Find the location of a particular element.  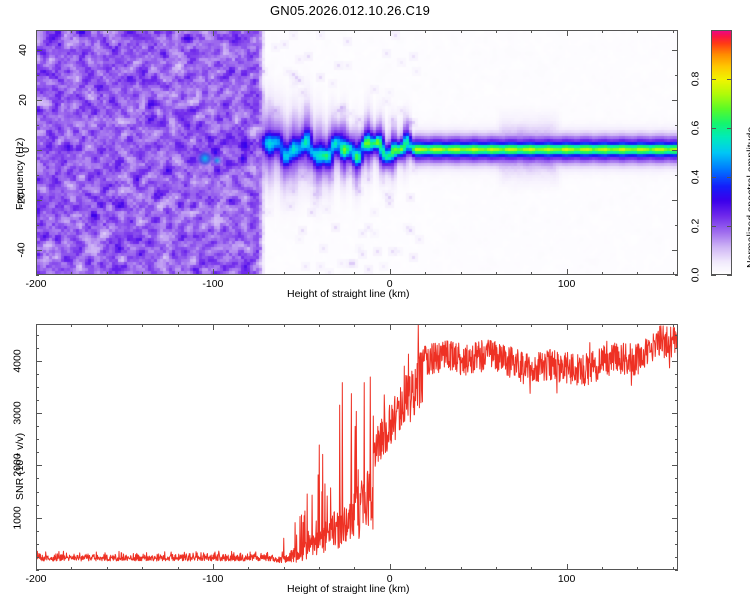

colorbar-tick-label: 0.8 is located at coordinates (695, 79).